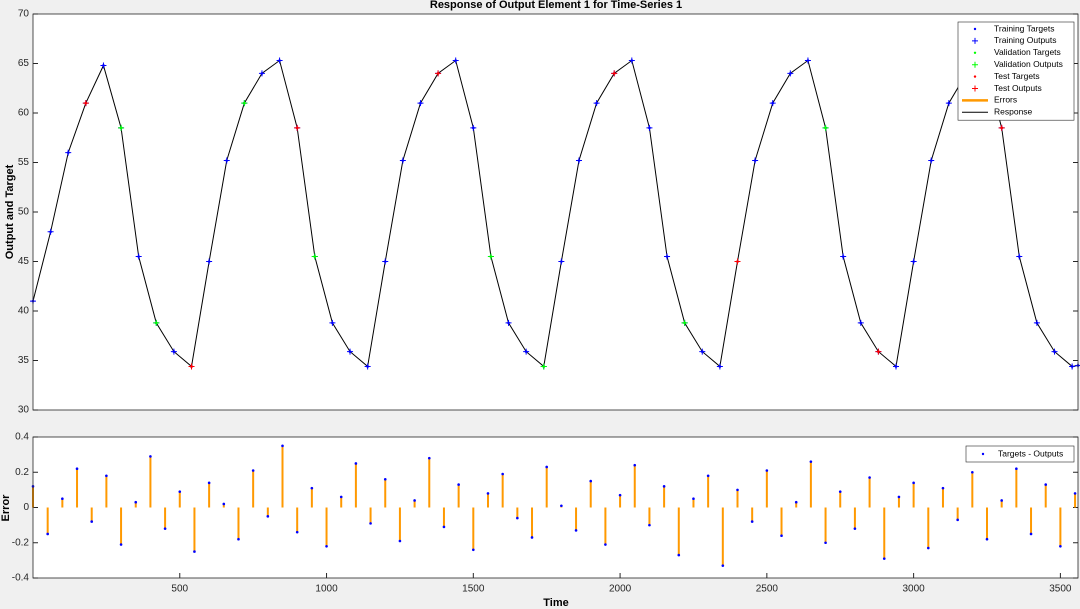 Image resolution: width=1080 pixels, height=609 pixels. Describe the element at coordinates (326, 589) in the screenshot. I see `x-tick-label: 1000` at that location.